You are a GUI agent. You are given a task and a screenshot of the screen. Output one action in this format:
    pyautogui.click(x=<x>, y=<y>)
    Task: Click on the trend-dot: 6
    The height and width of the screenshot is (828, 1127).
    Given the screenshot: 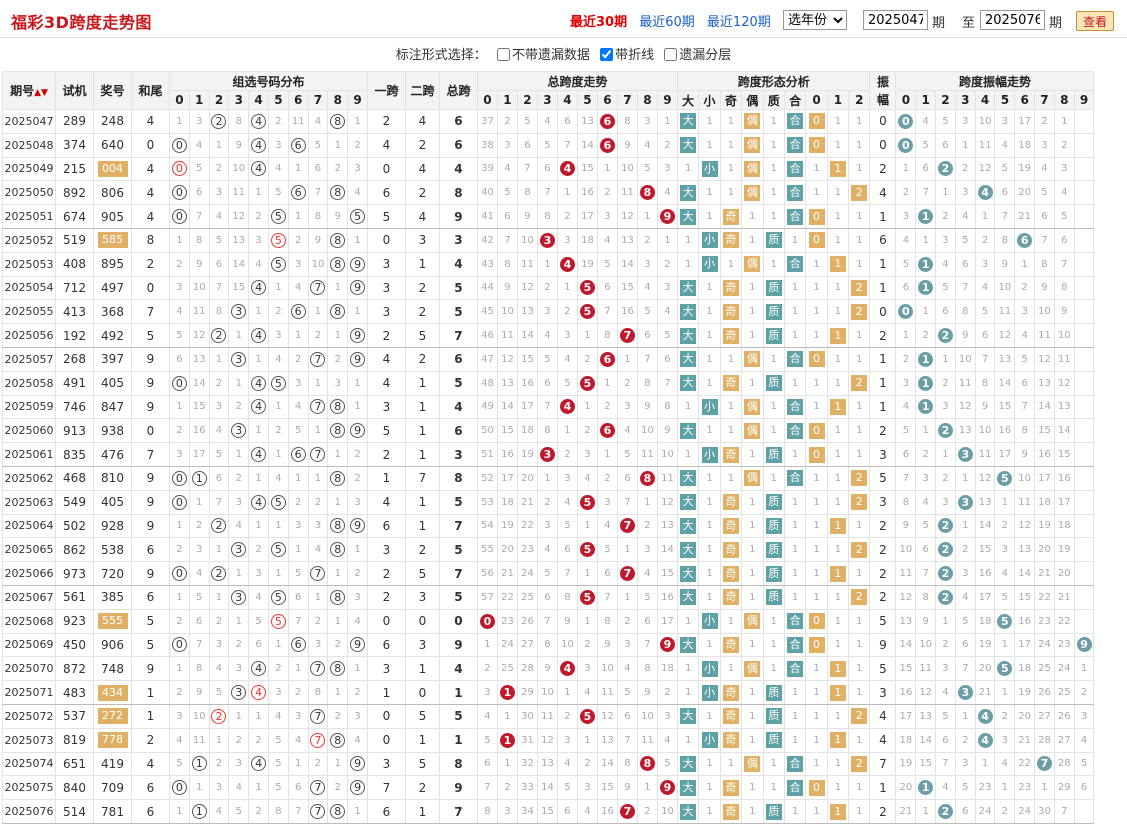 What is the action you would take?
    pyautogui.click(x=607, y=359)
    